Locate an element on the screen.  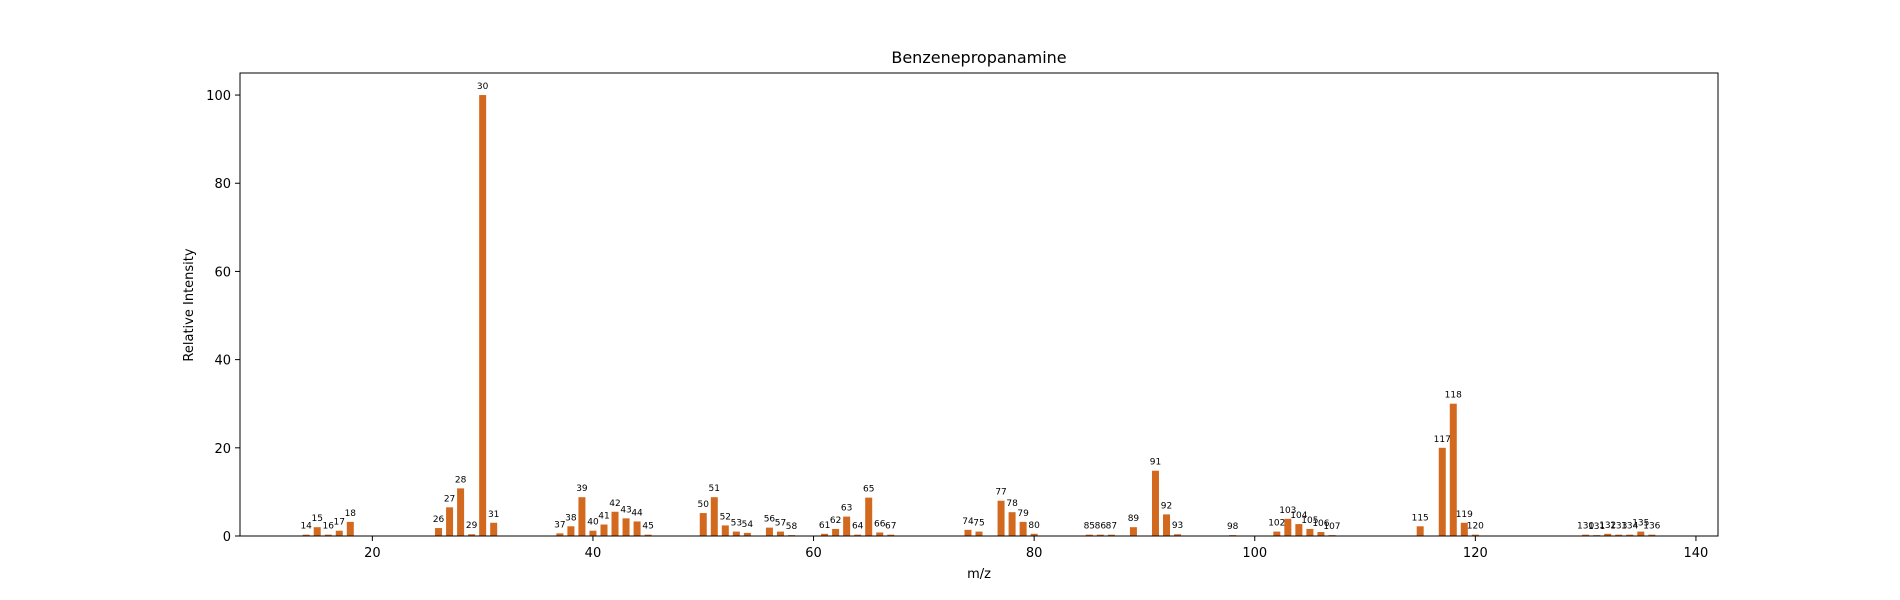
peak-label-mz-51: 51 is located at coordinates (714, 489).